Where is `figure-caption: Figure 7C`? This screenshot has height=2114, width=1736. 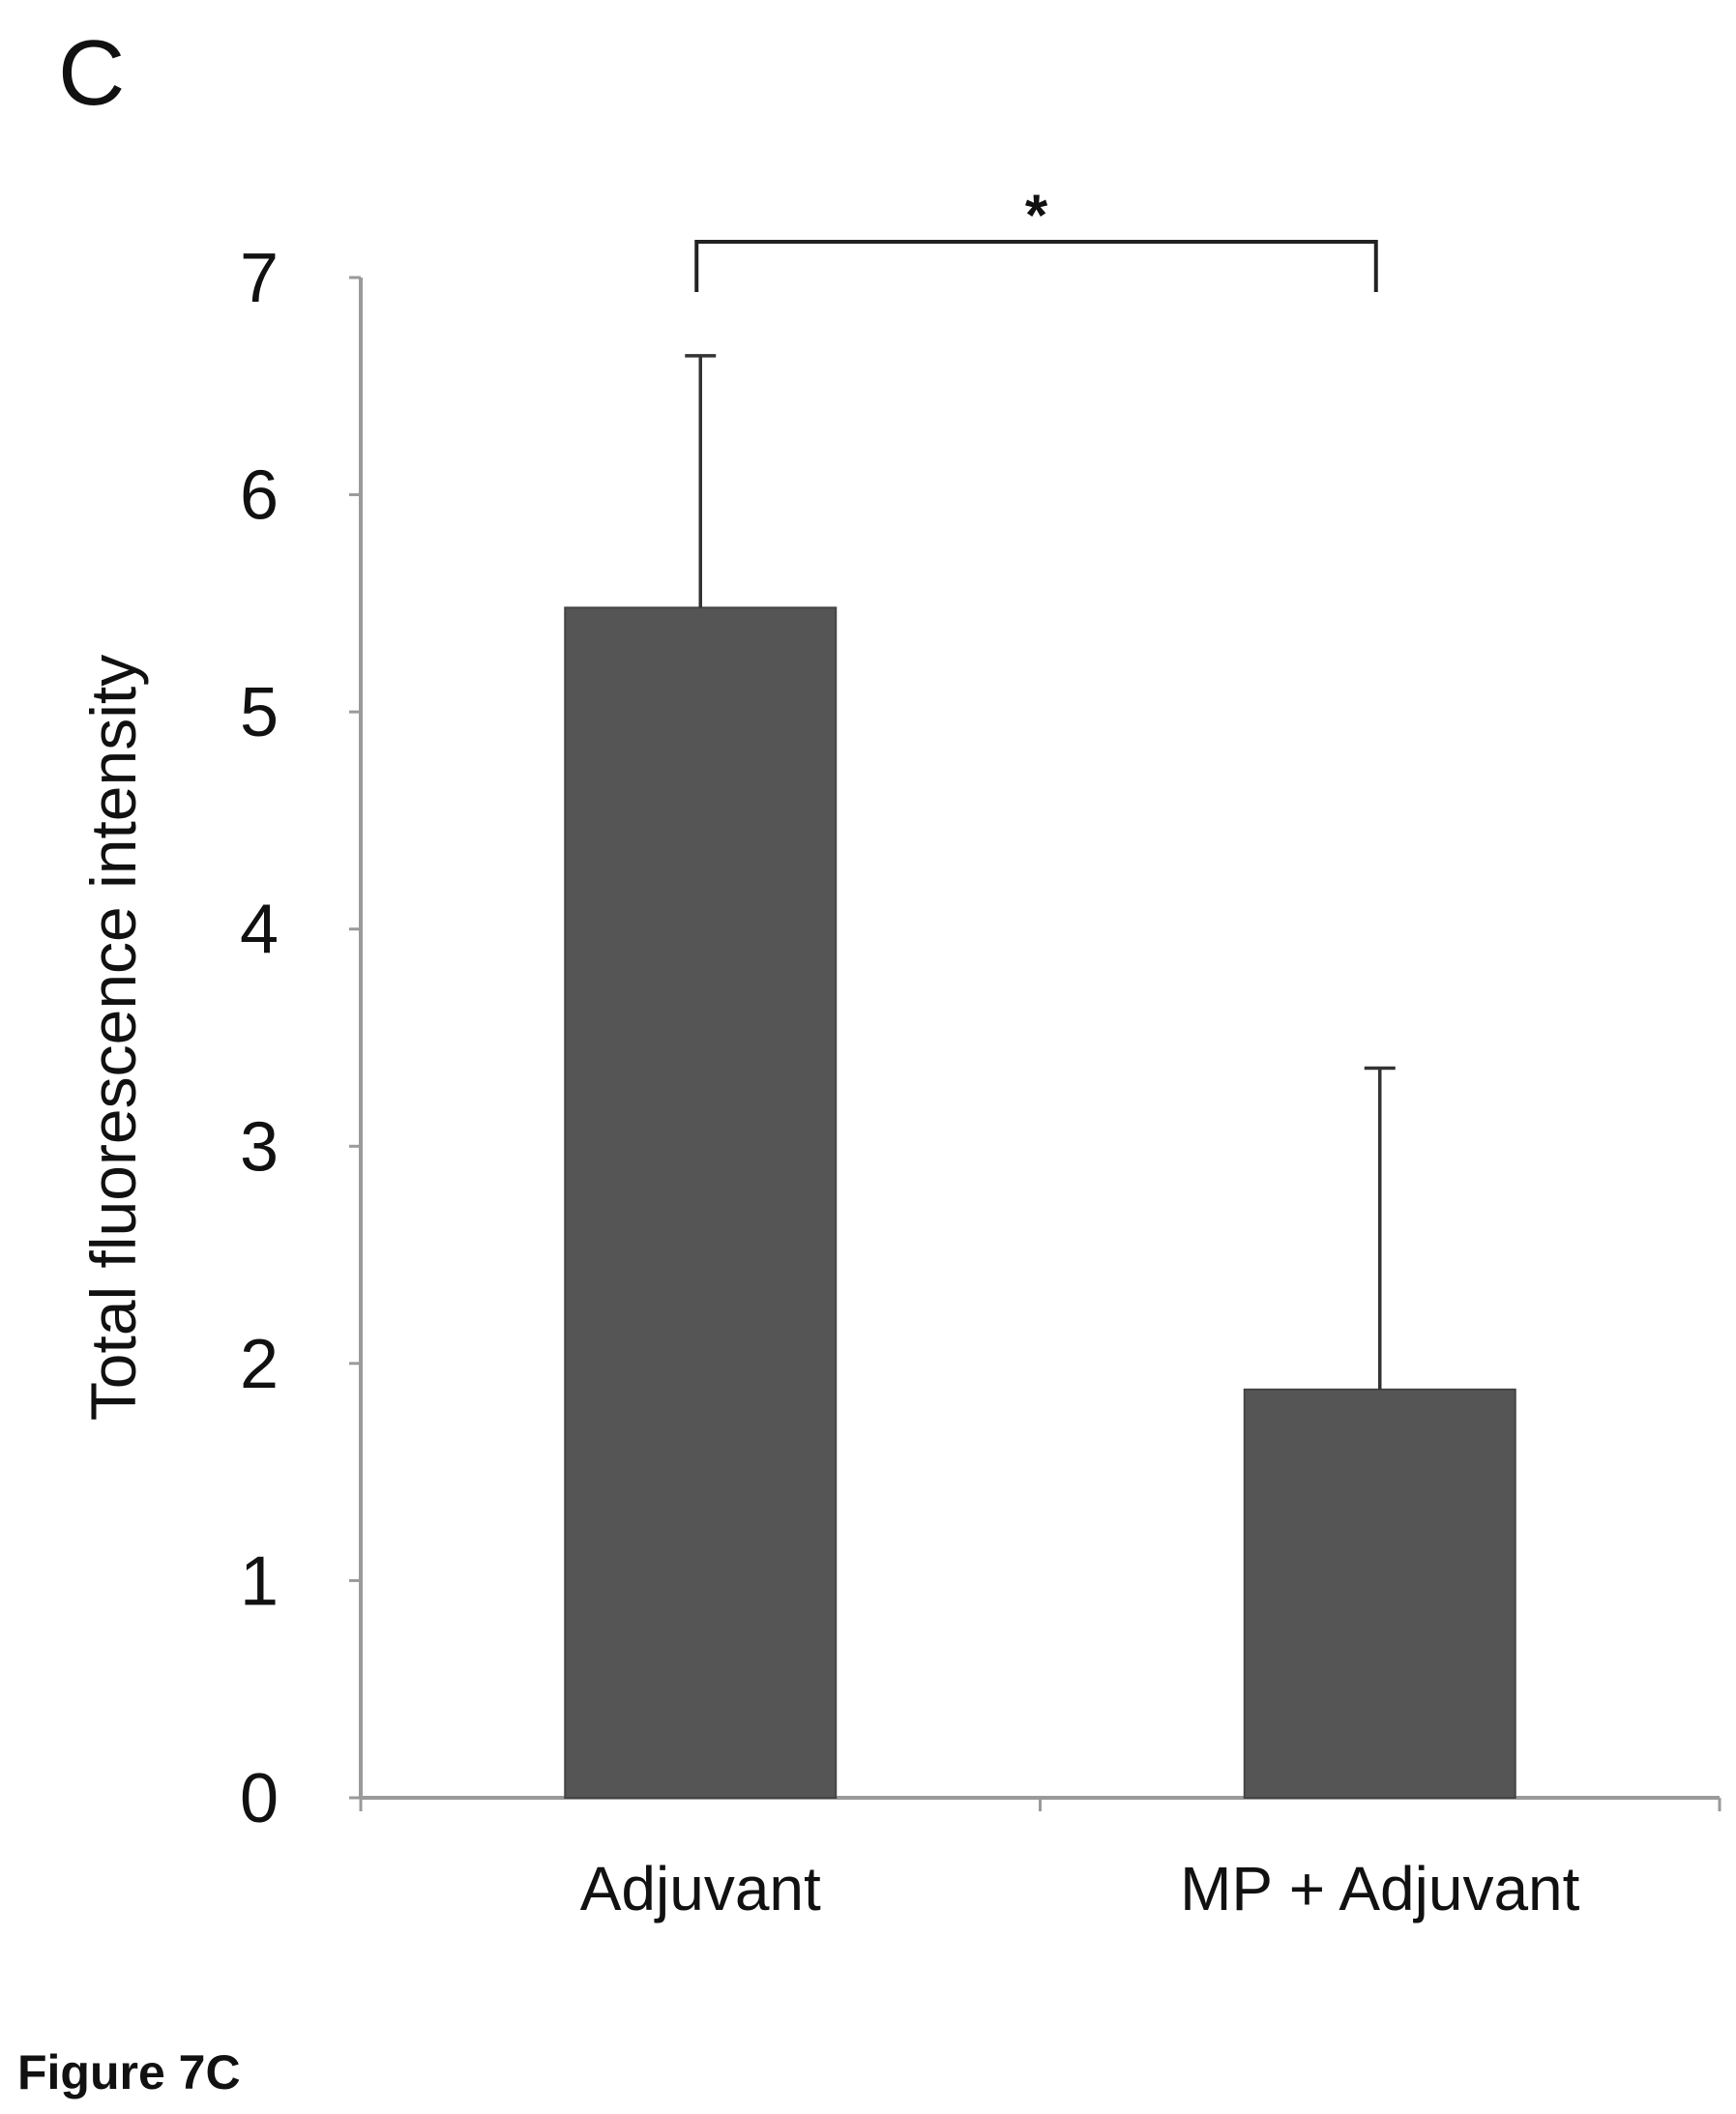 figure-caption: Figure 7C is located at coordinates (129, 2072).